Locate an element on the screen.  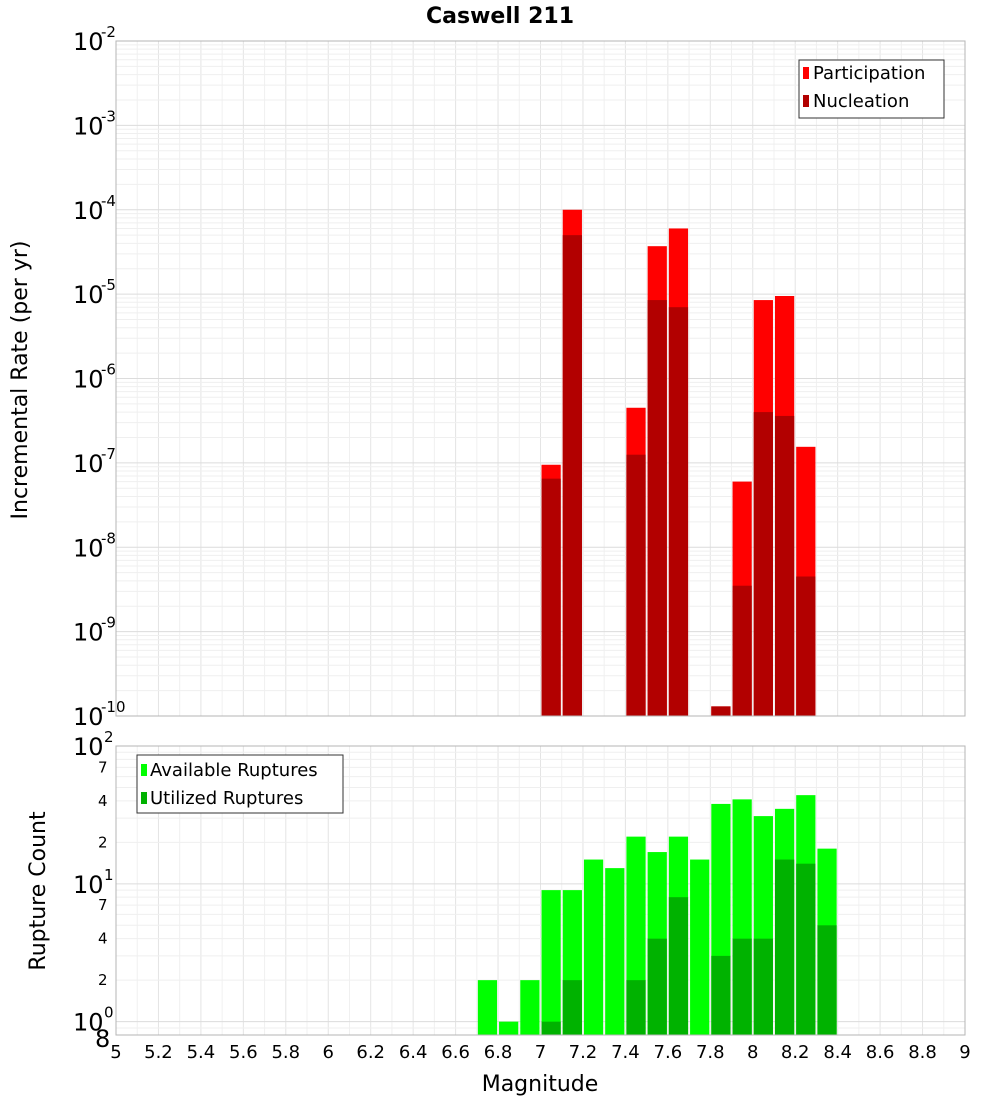
x-tick-label: 5 is located at coordinates (115, 1052).